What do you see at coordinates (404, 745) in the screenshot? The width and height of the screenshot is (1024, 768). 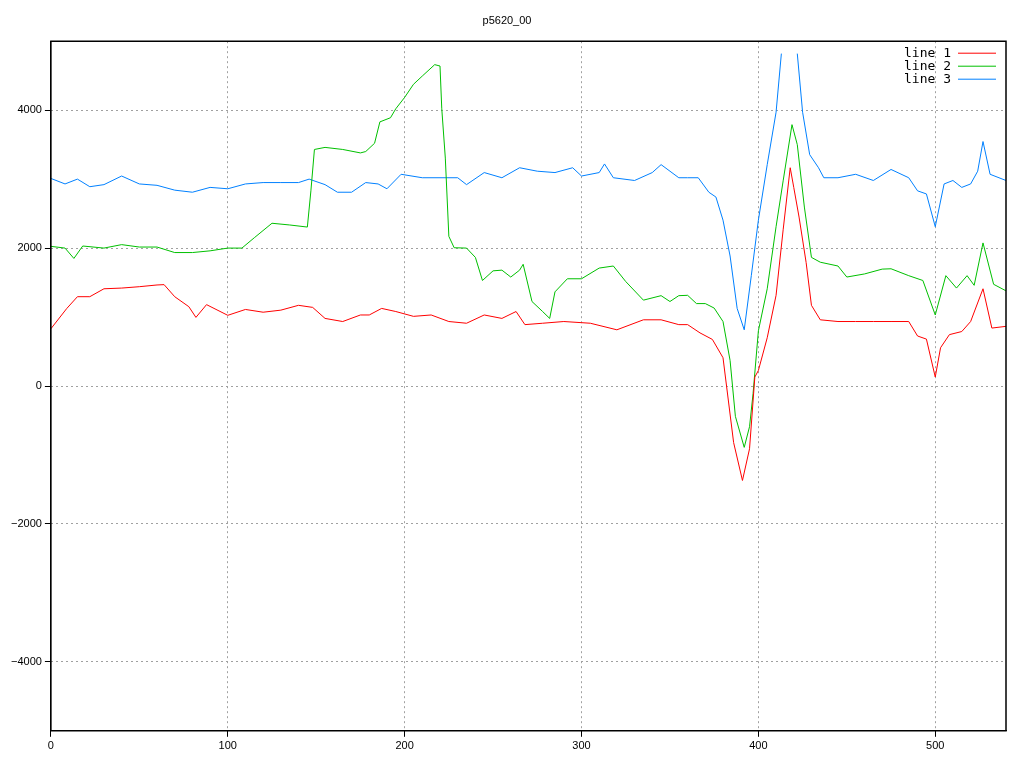 I see `x-tick-label: 200` at bounding box center [404, 745].